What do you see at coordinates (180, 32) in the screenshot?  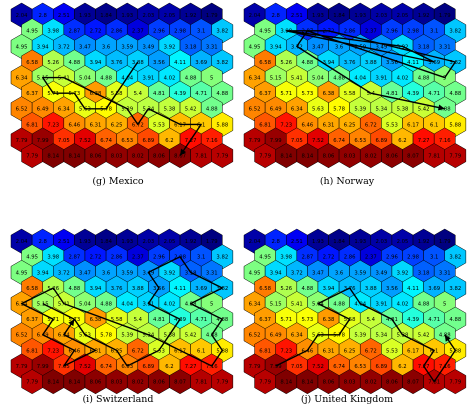 I see `cell-value-label: 2.98` at bounding box center [180, 32].